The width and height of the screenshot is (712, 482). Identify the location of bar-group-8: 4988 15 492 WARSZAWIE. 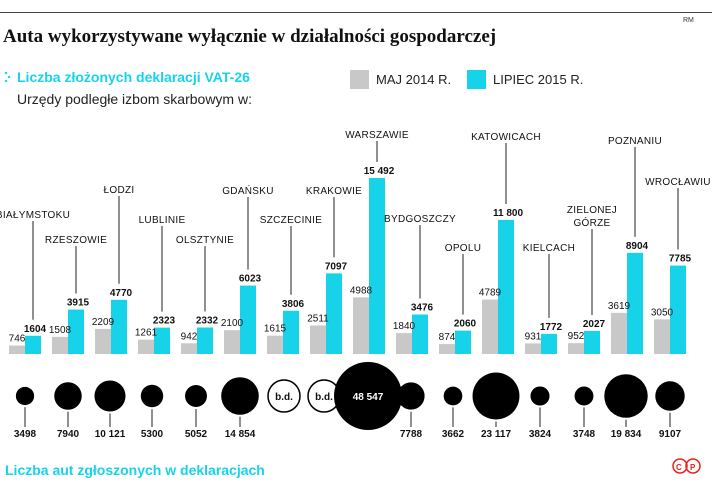
(377, 242).